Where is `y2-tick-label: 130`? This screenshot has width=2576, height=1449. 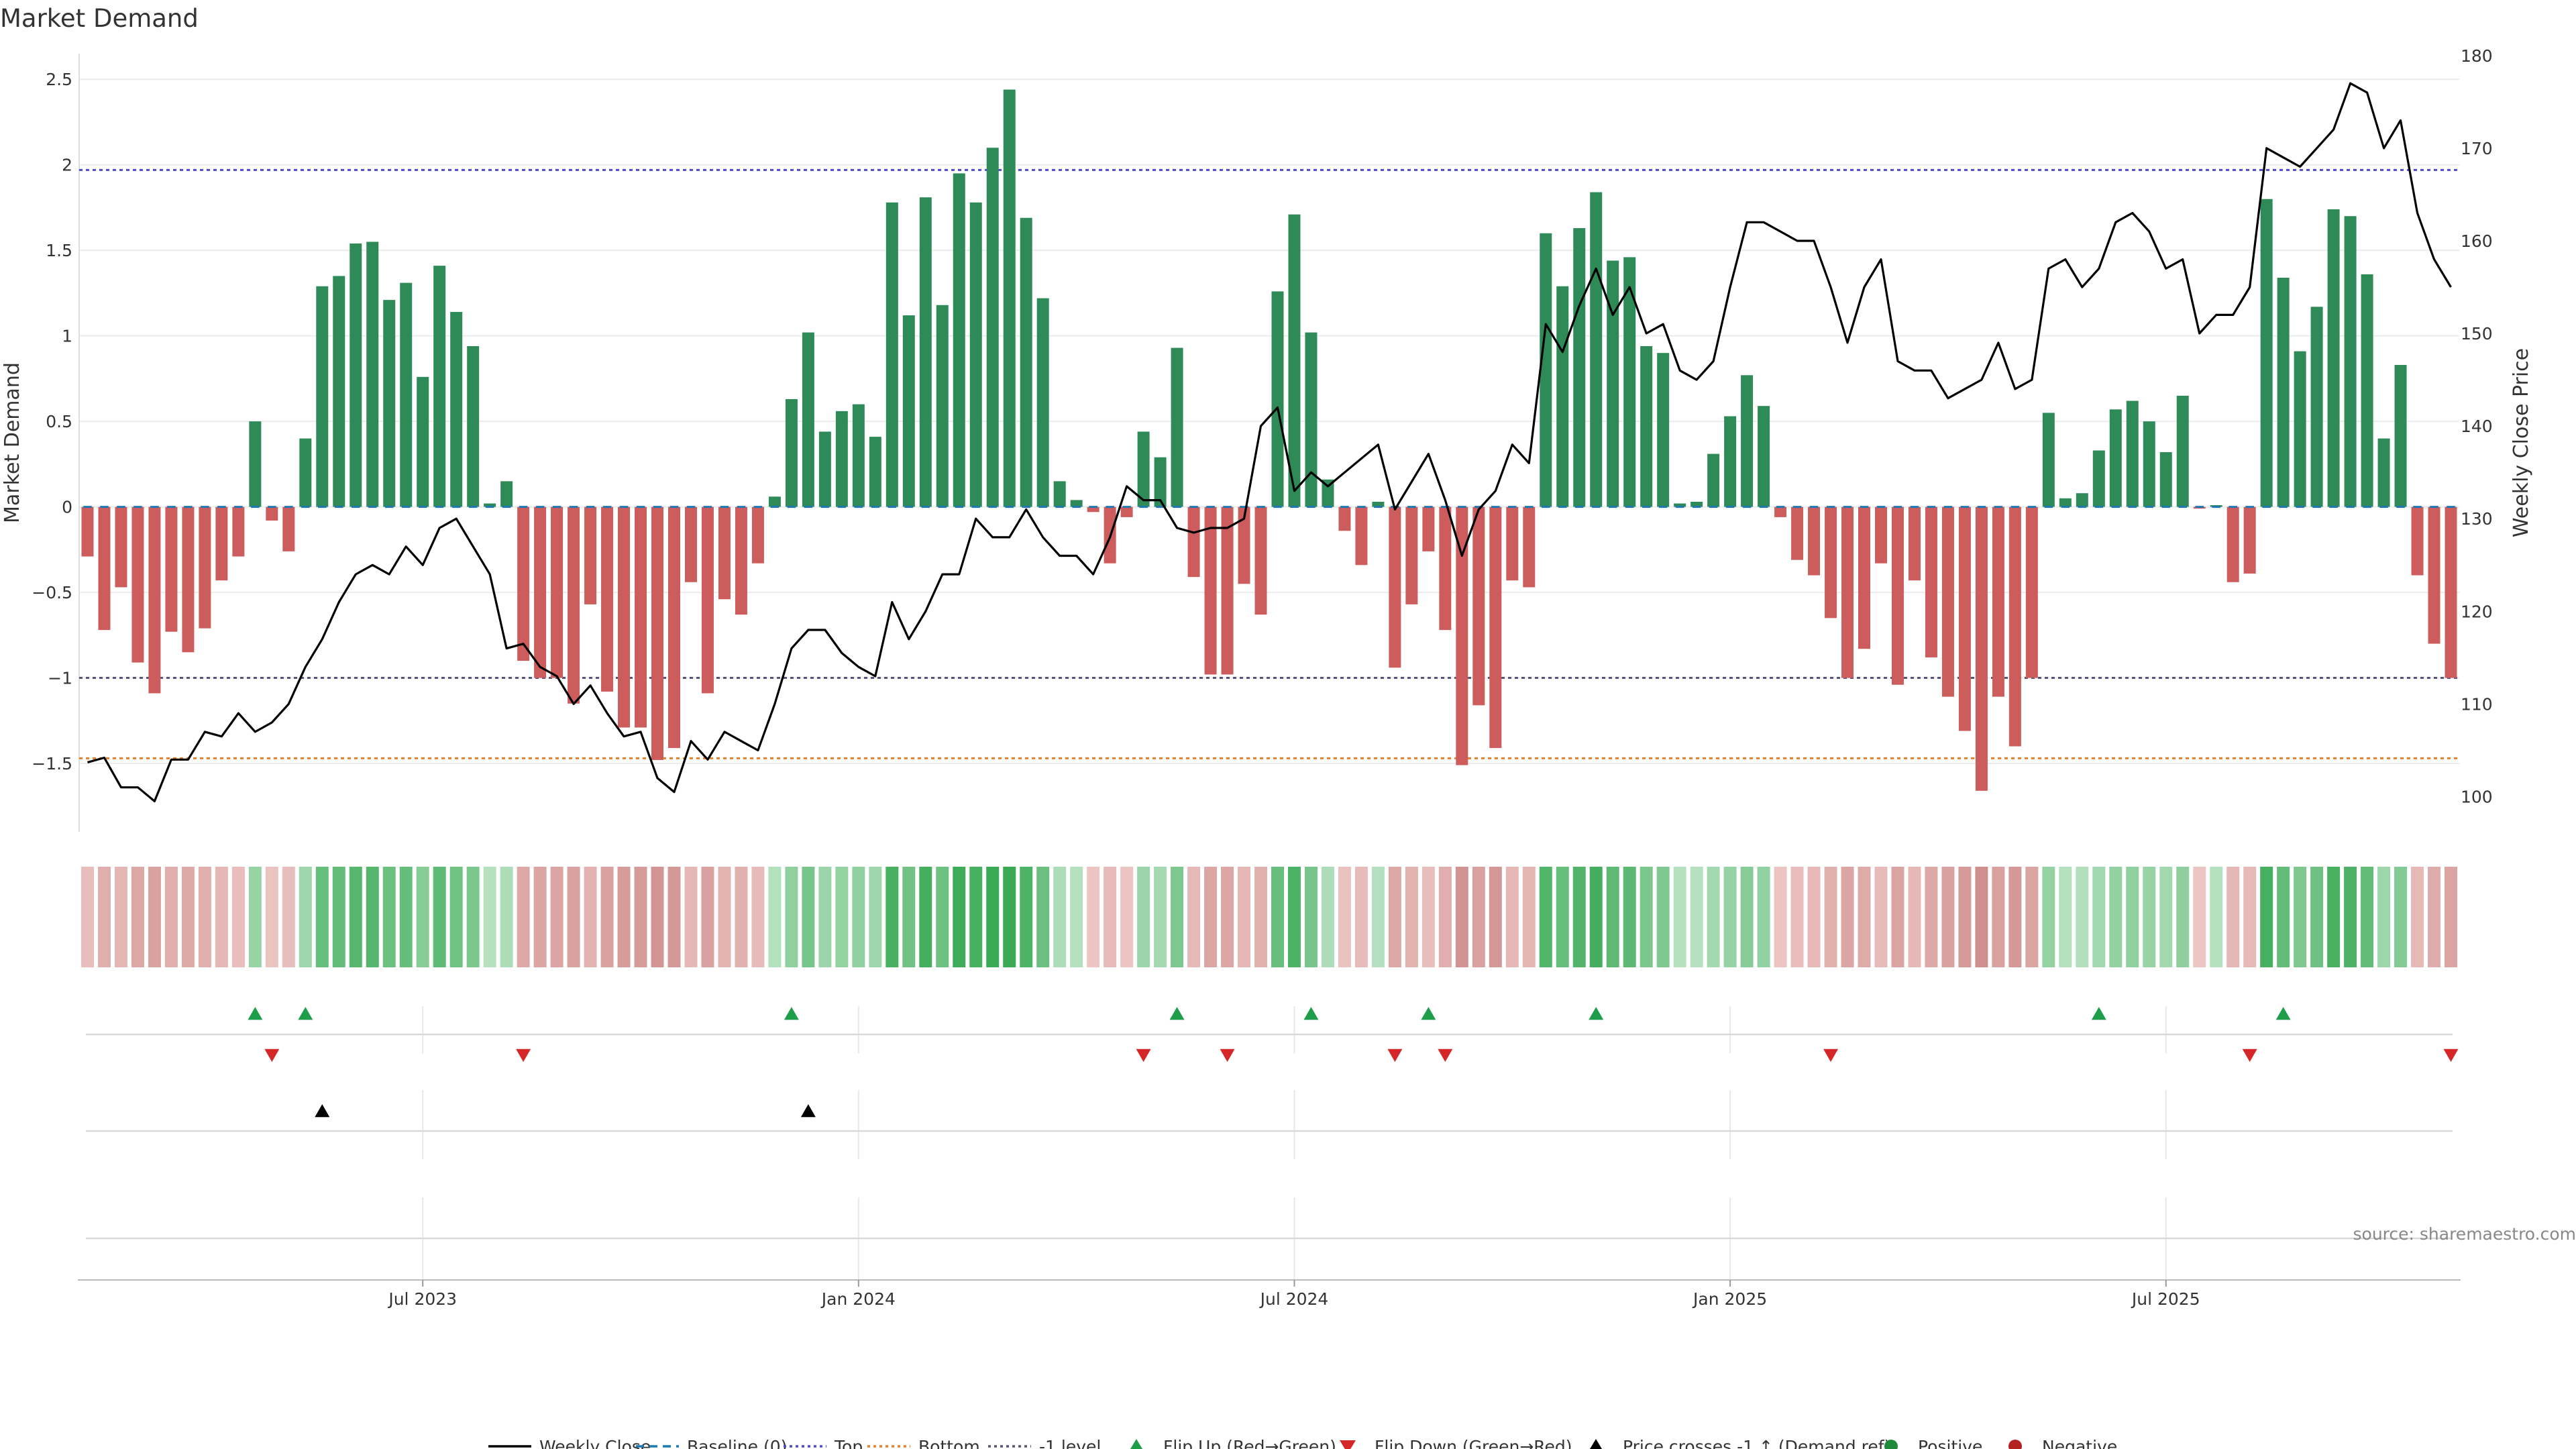
y2-tick-label: 130 is located at coordinates (2477, 519).